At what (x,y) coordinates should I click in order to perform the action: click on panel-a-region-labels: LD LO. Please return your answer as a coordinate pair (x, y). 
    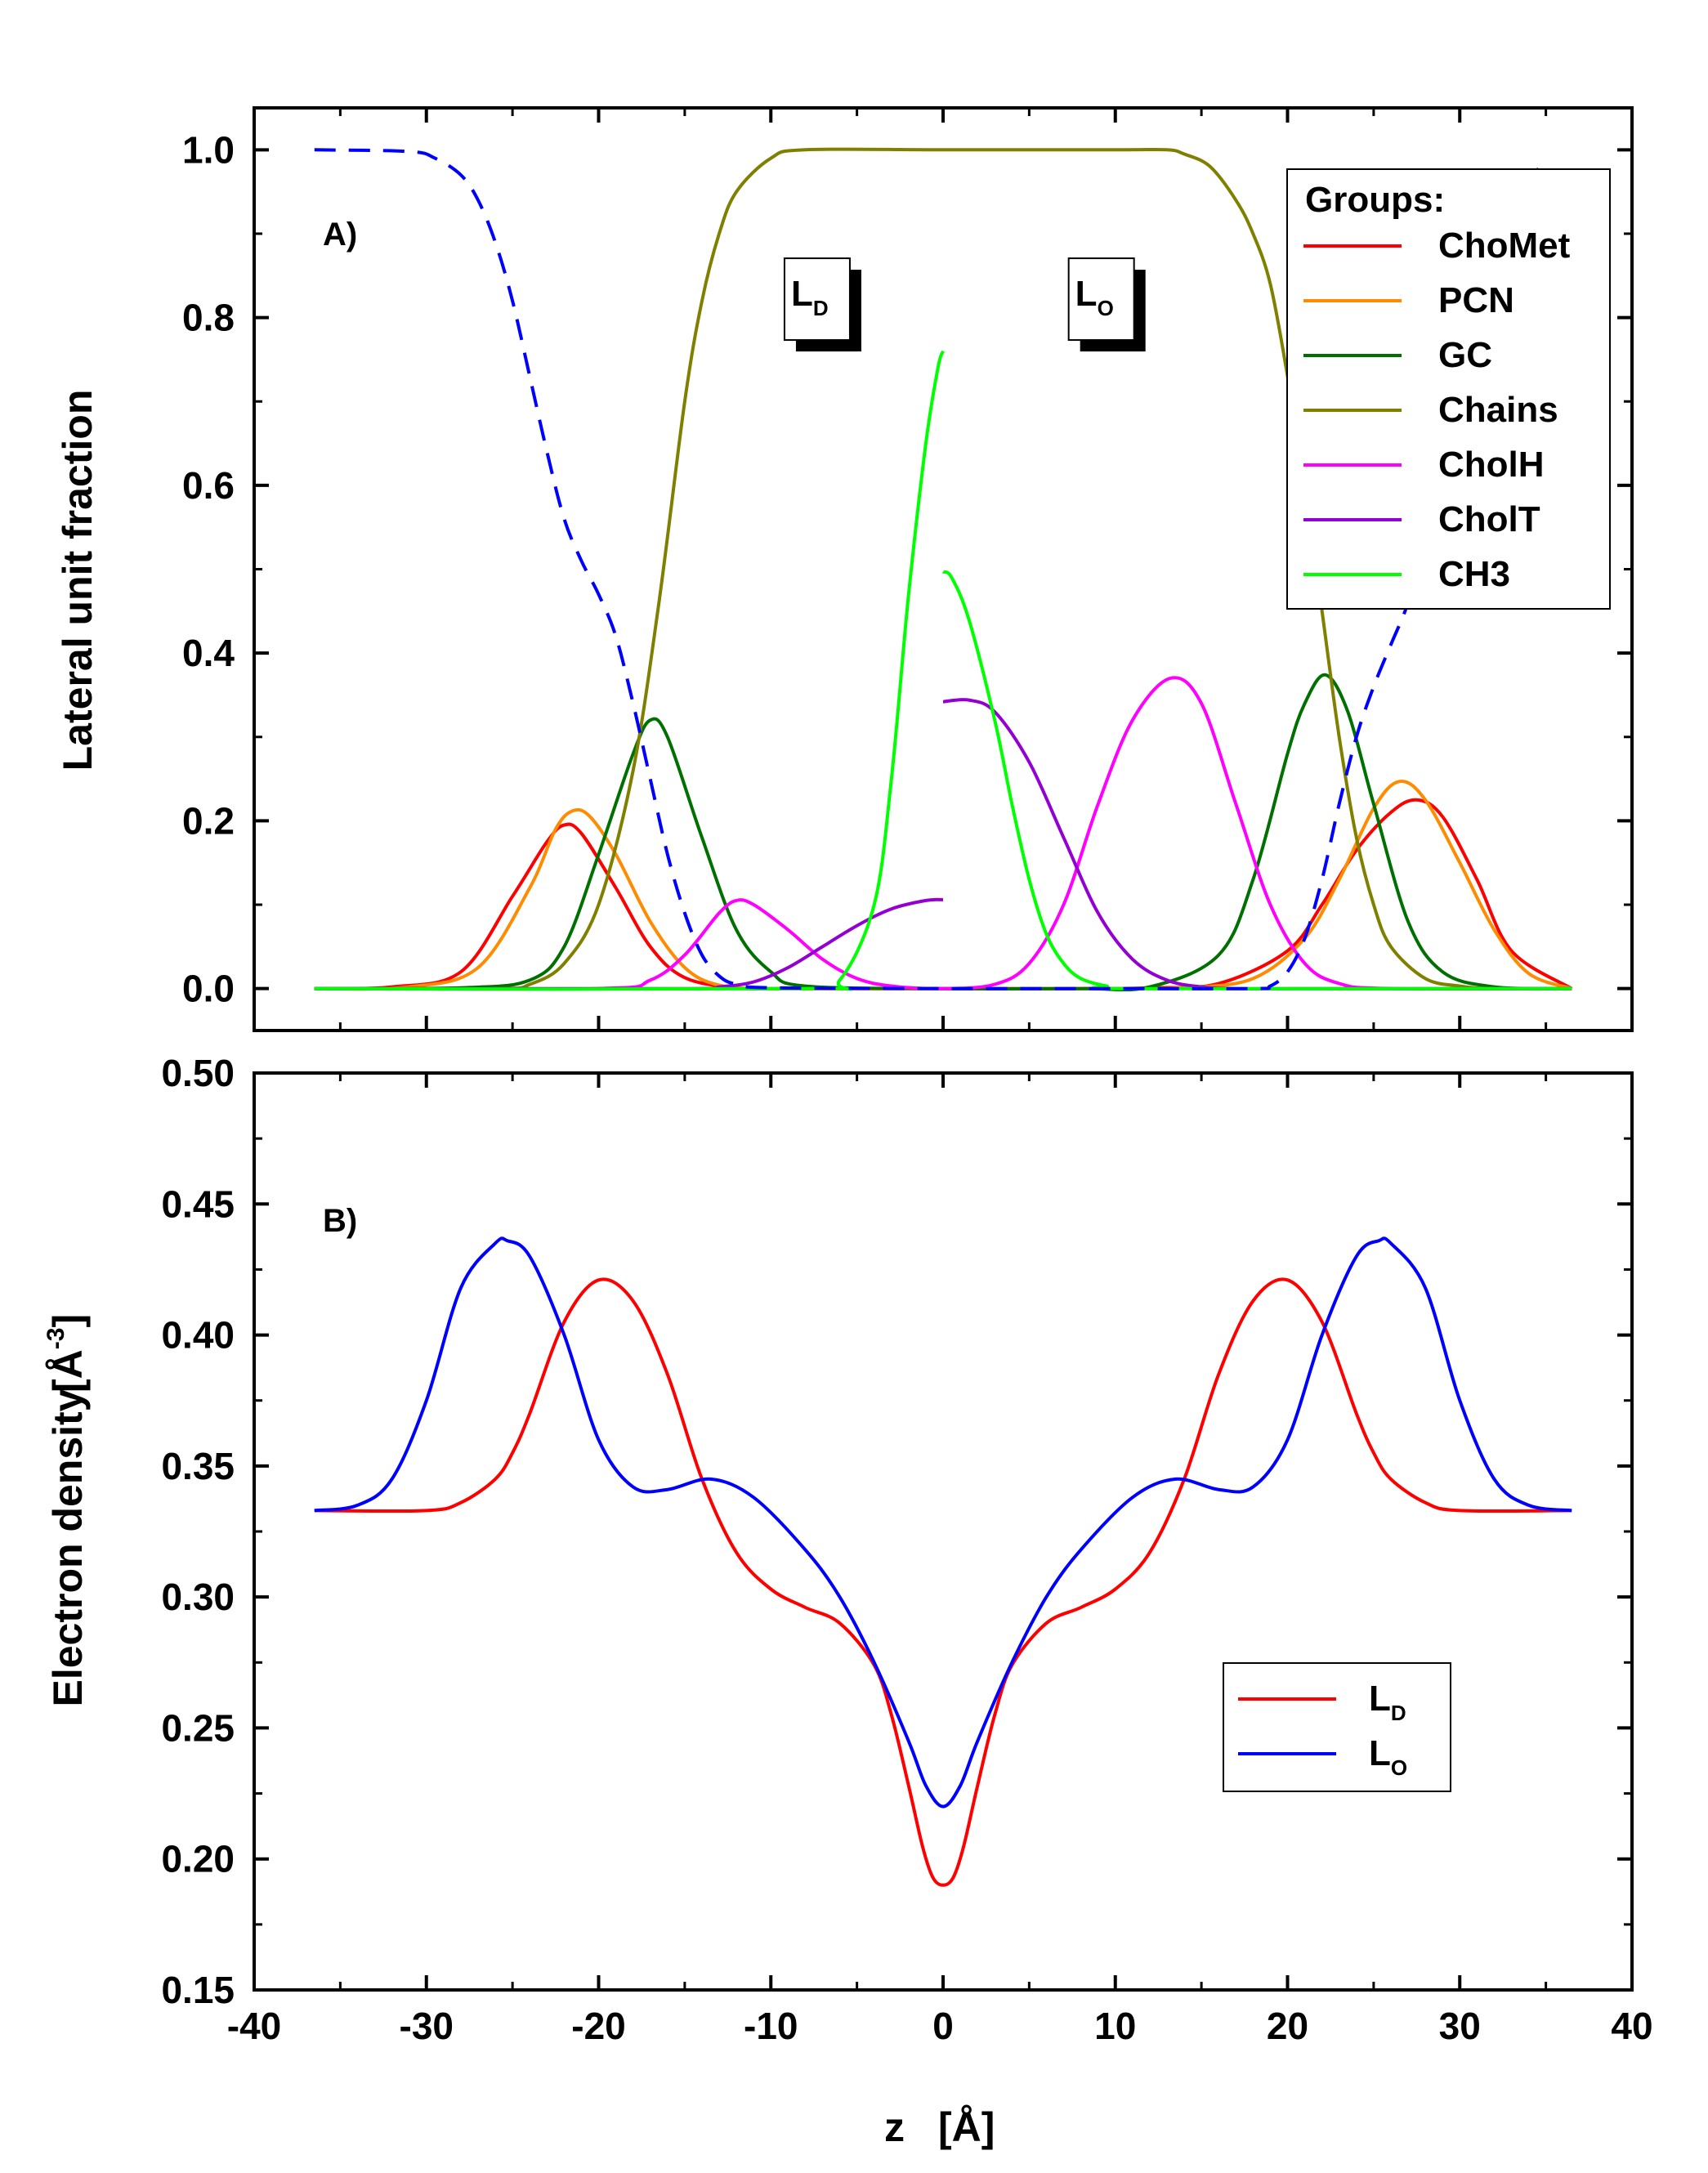
    Looking at the image, I should click on (964, 304).